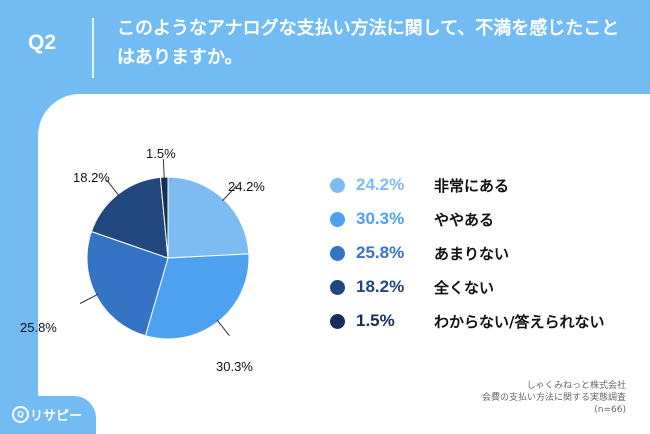  What do you see at coordinates (419, 253) in the screenshot?
I see `legend-item-3: 25.8% あまりない` at bounding box center [419, 253].